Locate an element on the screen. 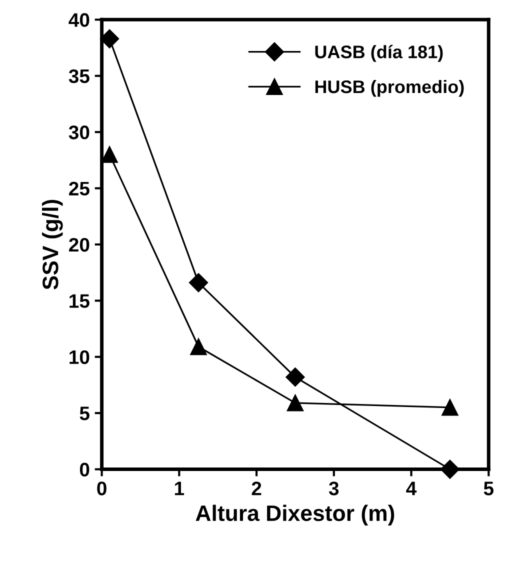  y-tick-label: 10 is located at coordinates (80, 357).